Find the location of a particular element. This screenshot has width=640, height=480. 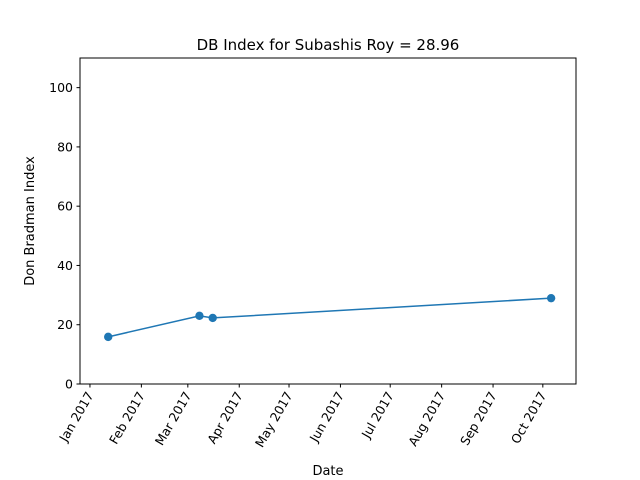

y-tick-label: 80 is located at coordinates (65, 146).